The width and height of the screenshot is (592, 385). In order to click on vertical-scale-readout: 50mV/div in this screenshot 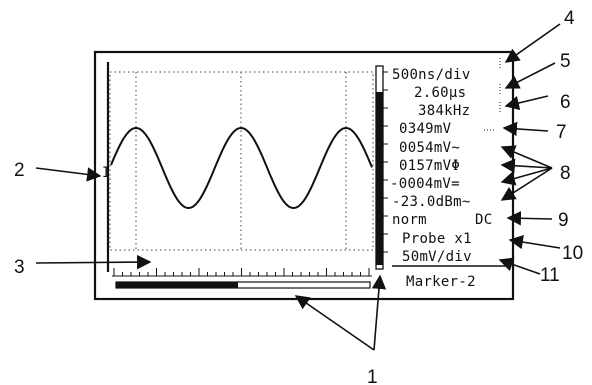, I will do `click(437, 257)`.